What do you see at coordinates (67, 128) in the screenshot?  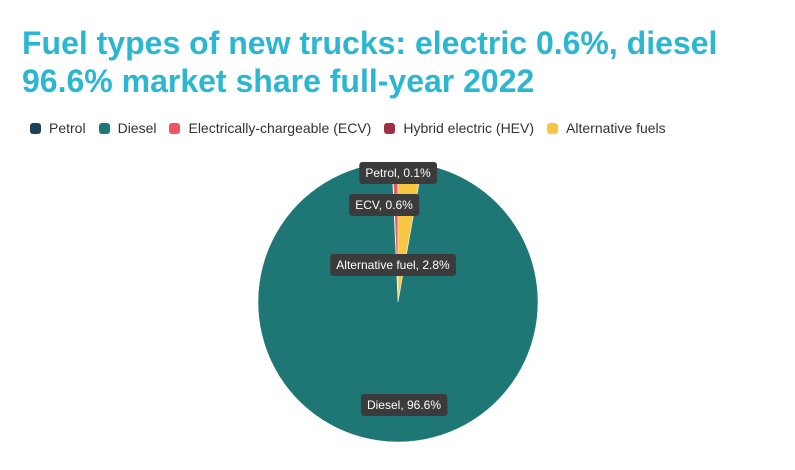 I see `legend-label-petrol: Petrol` at bounding box center [67, 128].